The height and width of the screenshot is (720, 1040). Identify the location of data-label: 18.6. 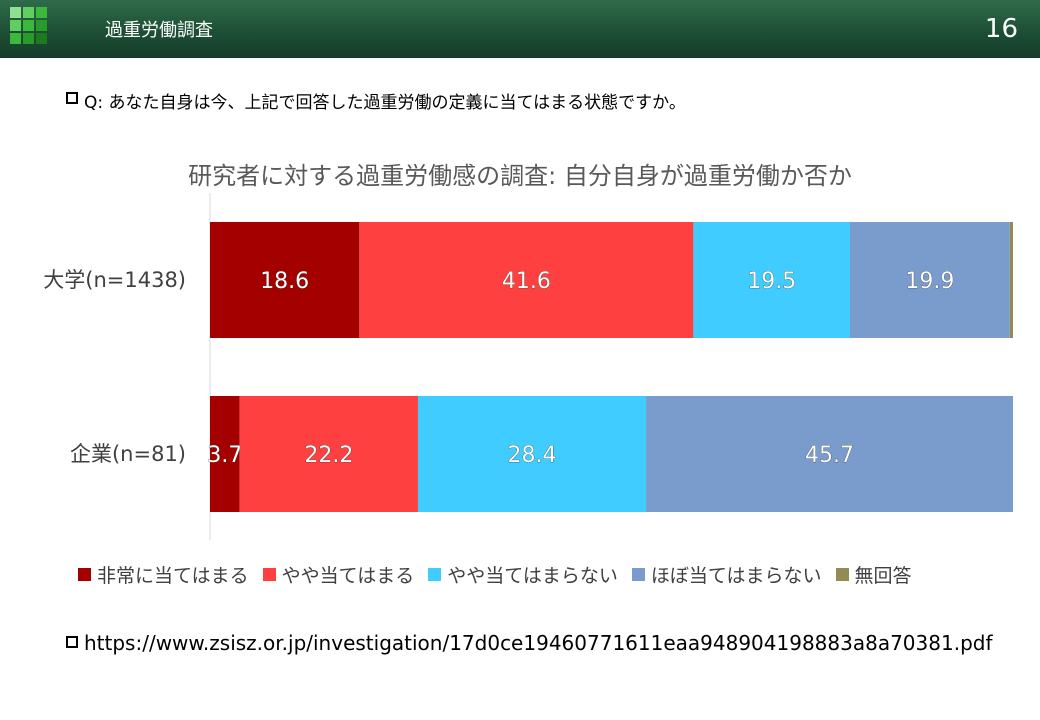
(284, 281).